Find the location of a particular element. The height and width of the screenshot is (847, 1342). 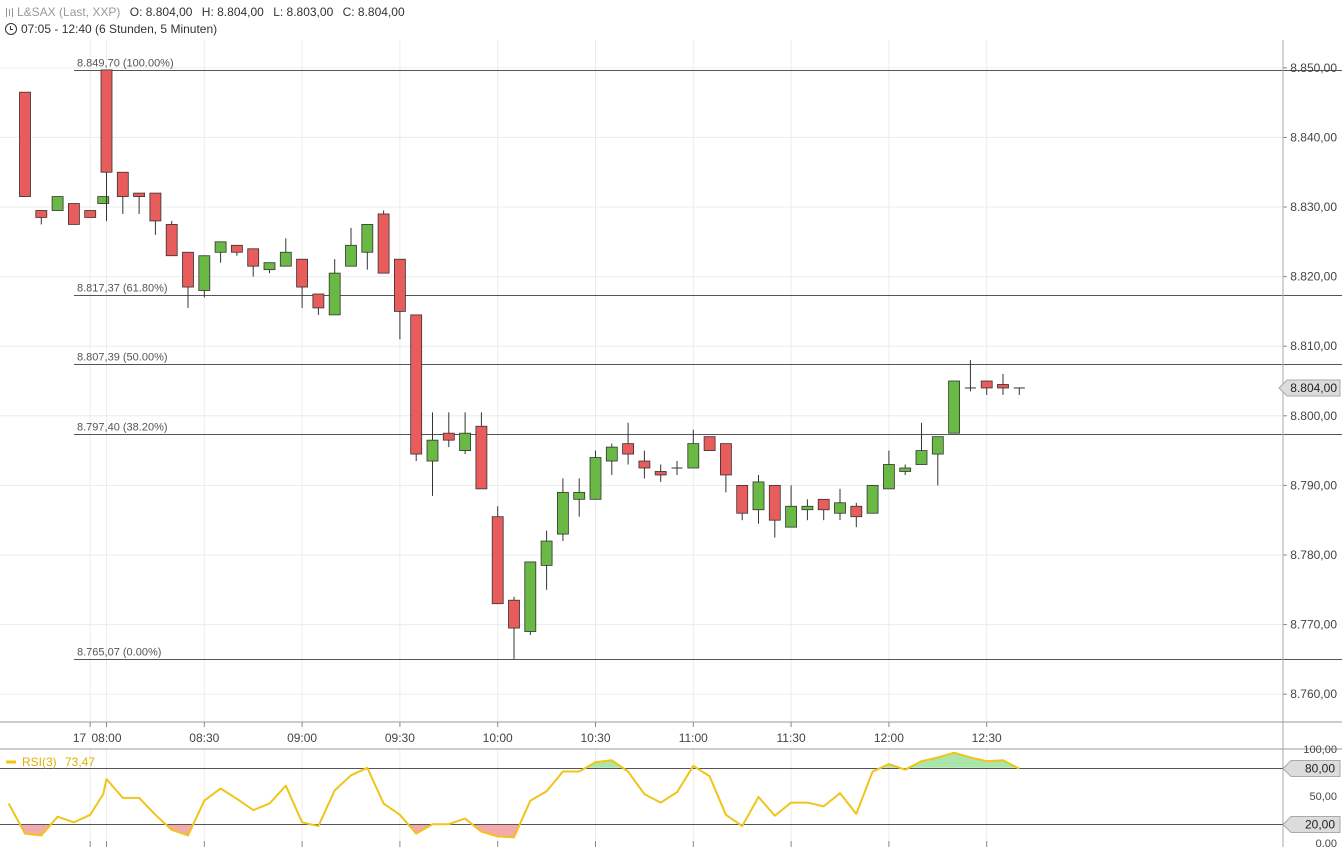

y-tick-label: 8.820,00 is located at coordinates (1313, 277).